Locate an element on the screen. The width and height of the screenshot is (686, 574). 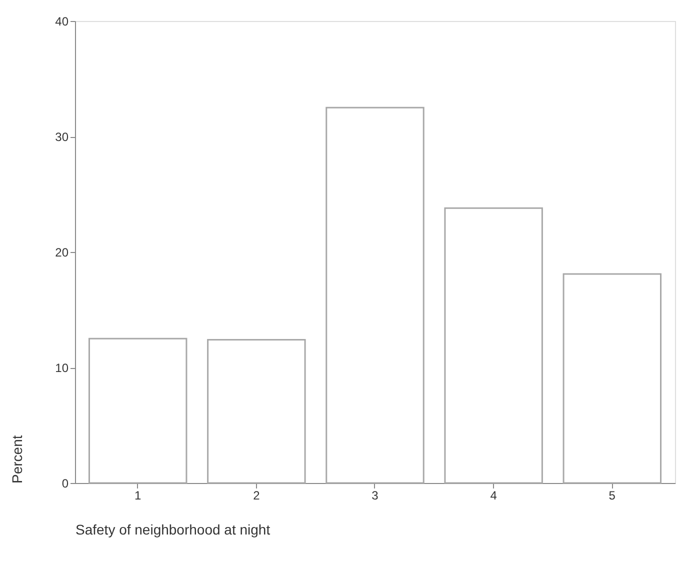
x-tick-label: 4 is located at coordinates (494, 495).